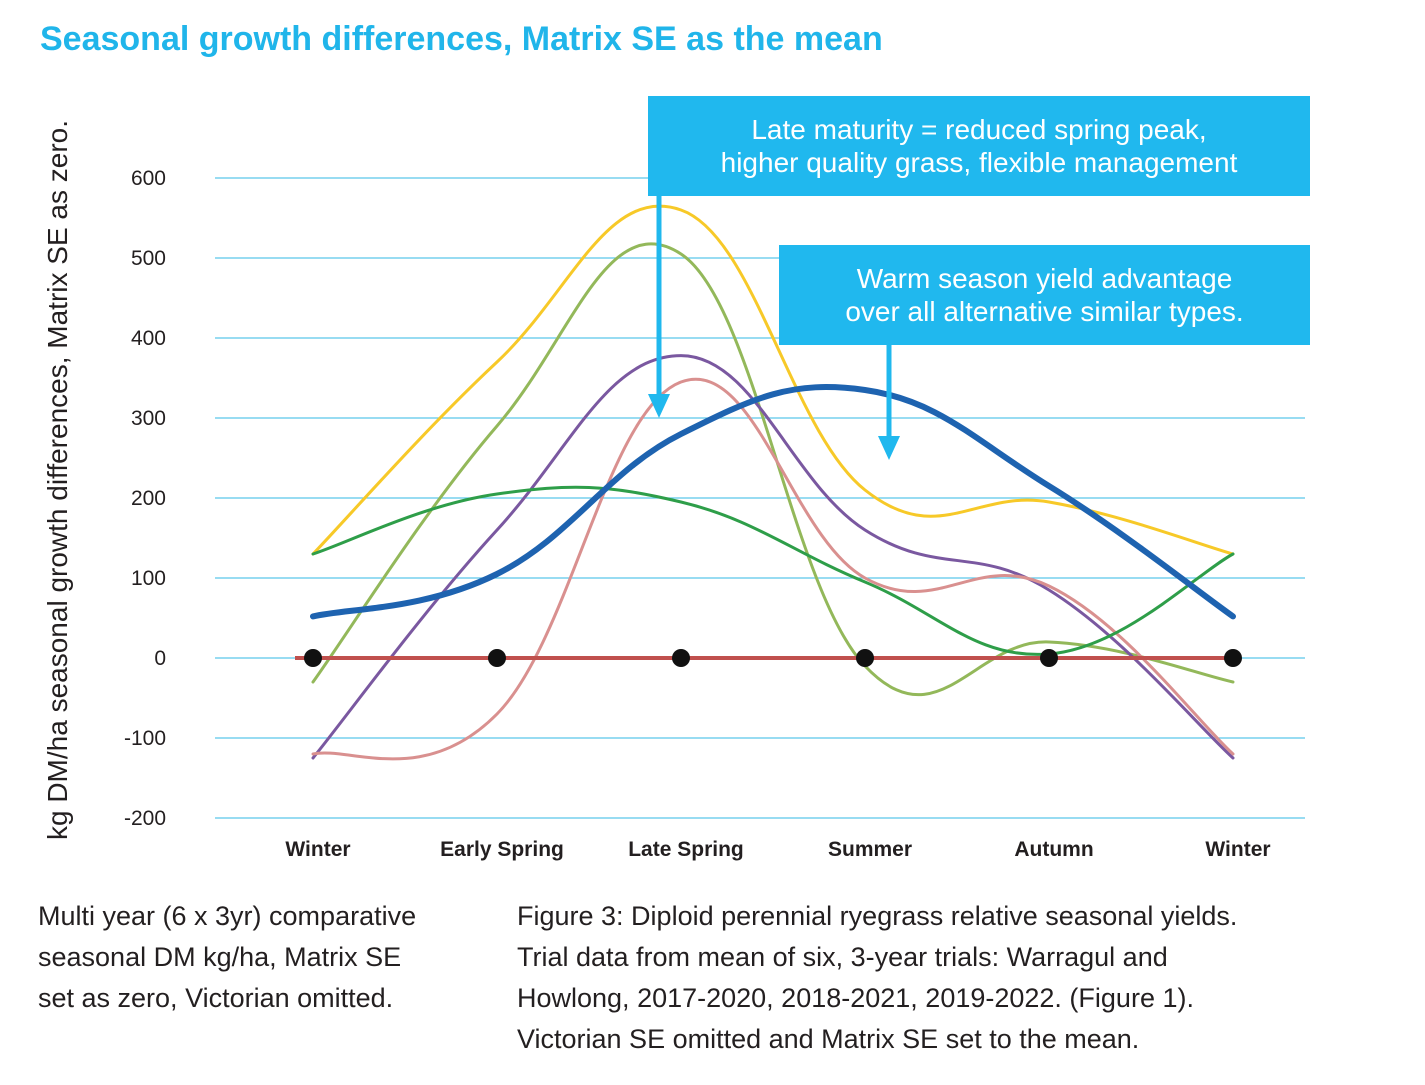 The width and height of the screenshot is (1425, 1085). I want to click on x-tick-label: Autumn, so click(1053, 849).